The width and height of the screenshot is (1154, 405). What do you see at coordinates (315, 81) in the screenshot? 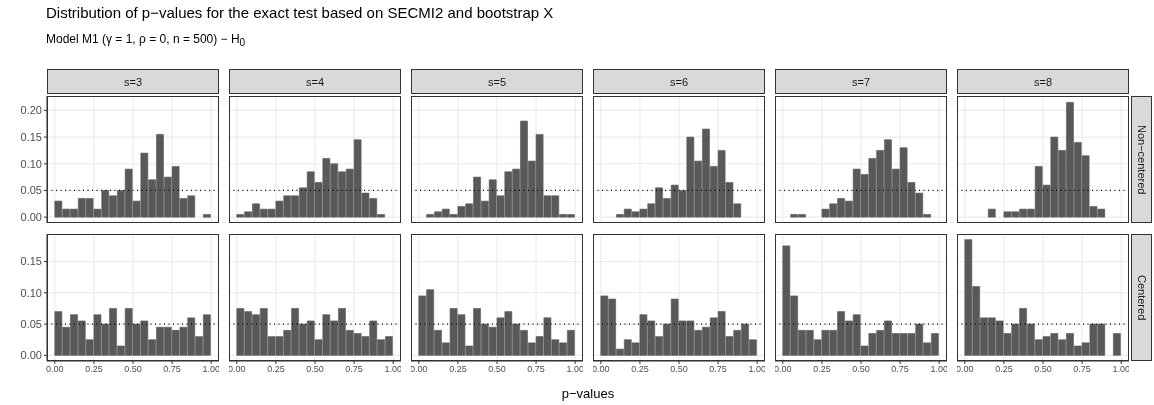
I see `chart-title: s=4` at bounding box center [315, 81].